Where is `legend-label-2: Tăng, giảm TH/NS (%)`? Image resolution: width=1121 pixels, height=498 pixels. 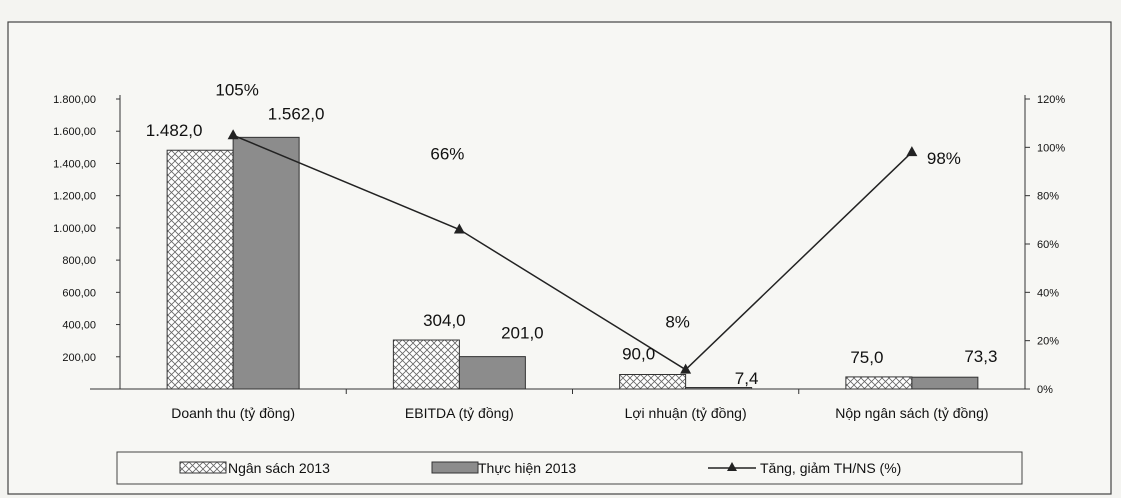
legend-label-2: Tăng, giảm TH/NS (%) is located at coordinates (830, 468).